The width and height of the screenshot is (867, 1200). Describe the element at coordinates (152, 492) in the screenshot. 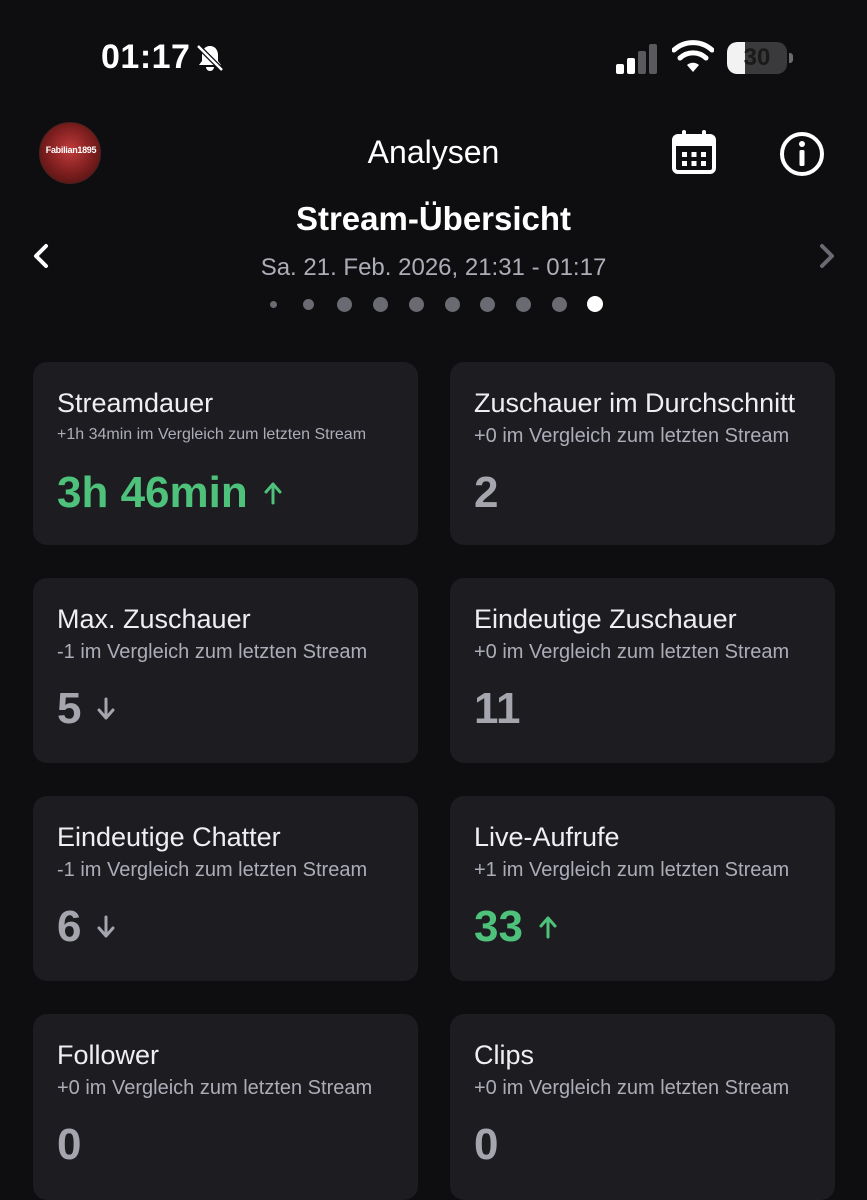

I see `stat-card-value: 3h 46min` at that location.